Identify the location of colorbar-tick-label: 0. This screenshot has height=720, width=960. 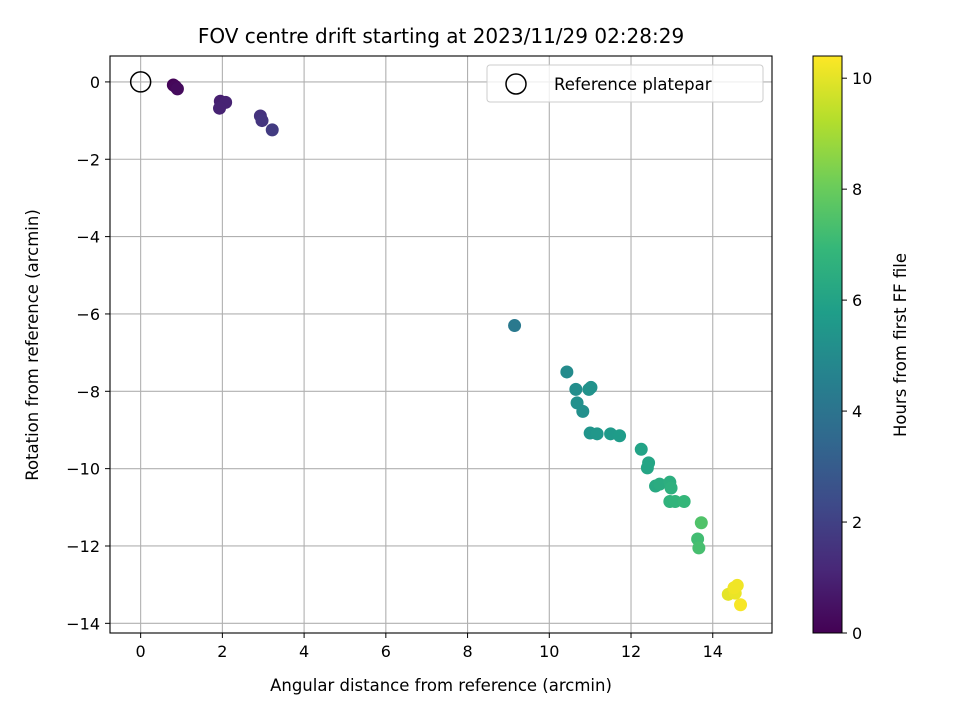
(857, 633).